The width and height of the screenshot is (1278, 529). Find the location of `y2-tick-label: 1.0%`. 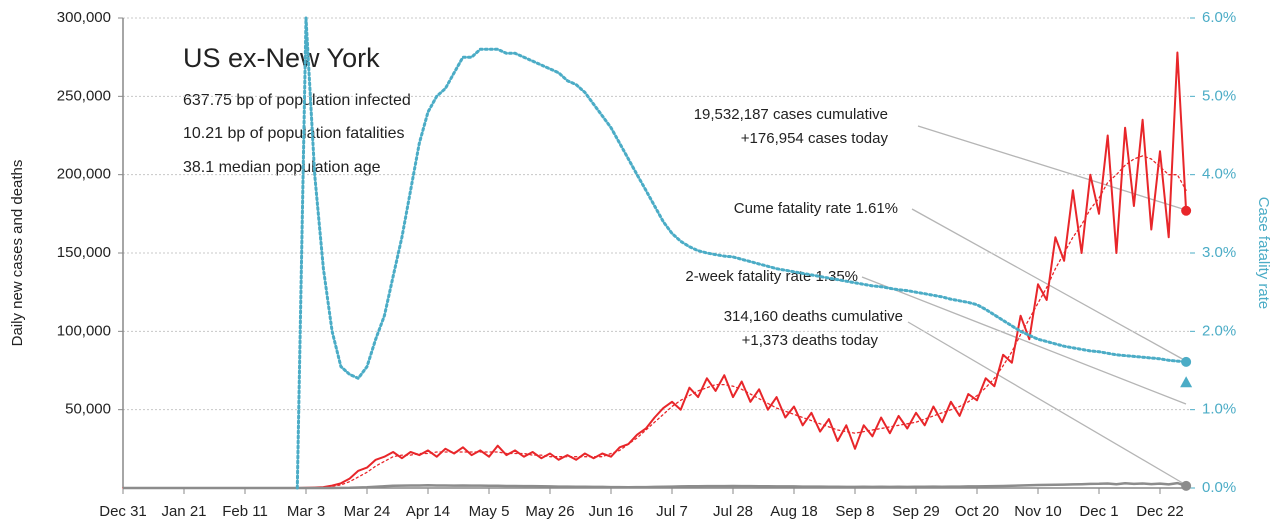

y2-tick-label: 1.0% is located at coordinates (1219, 409).